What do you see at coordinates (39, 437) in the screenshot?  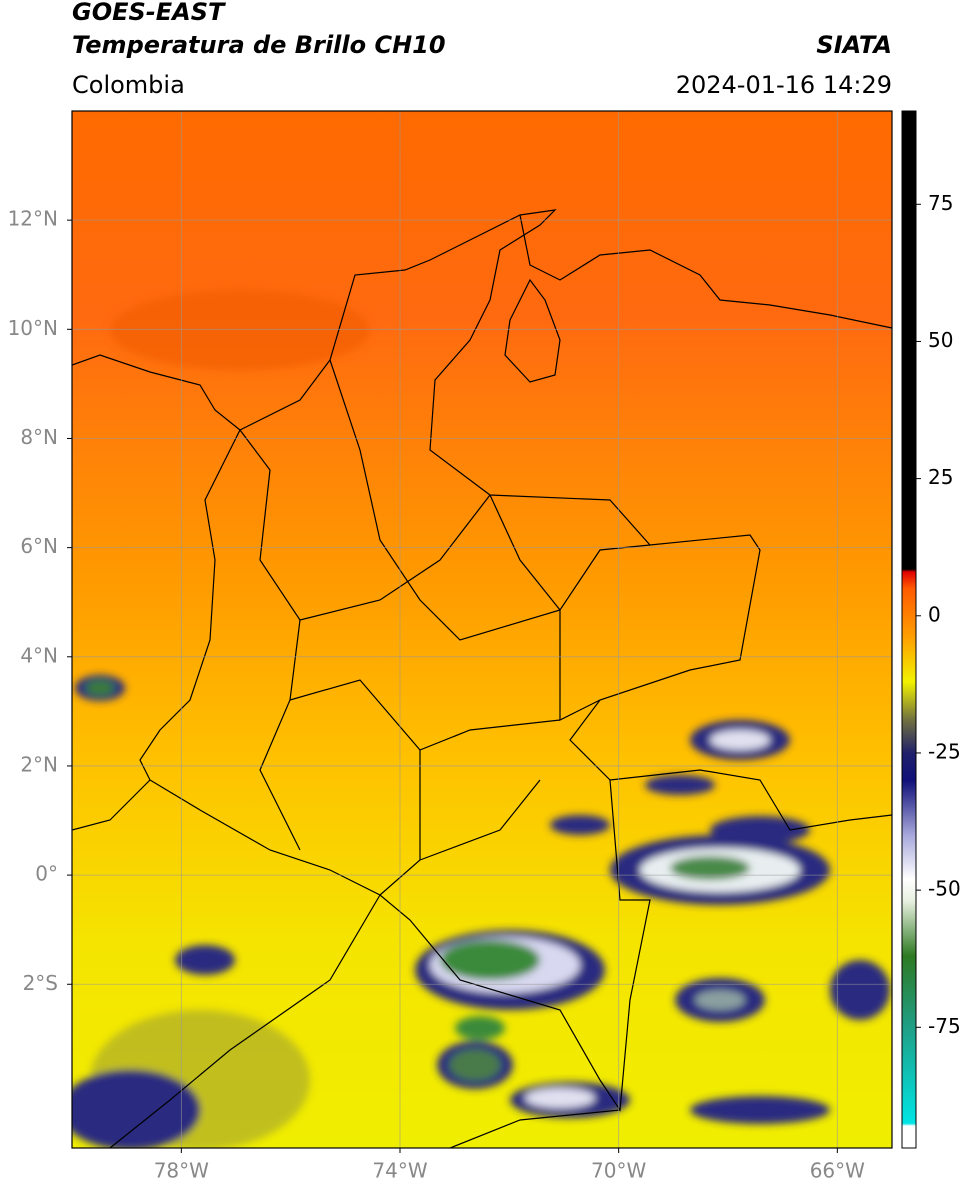 I see `y-tick-label: 8°N` at bounding box center [39, 437].